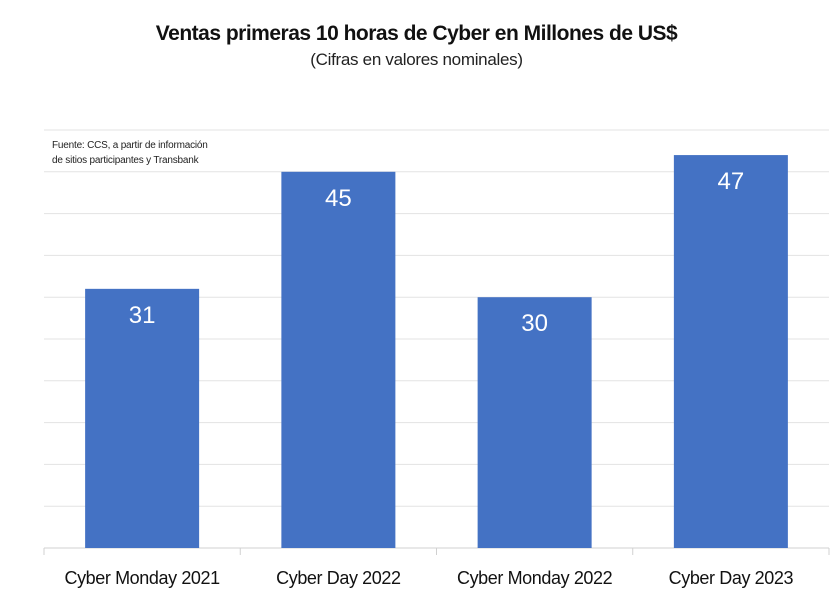 Image resolution: width=833 pixels, height=600 pixels. I want to click on source-line-2: de sitios participantes y Transbank, so click(125, 160).